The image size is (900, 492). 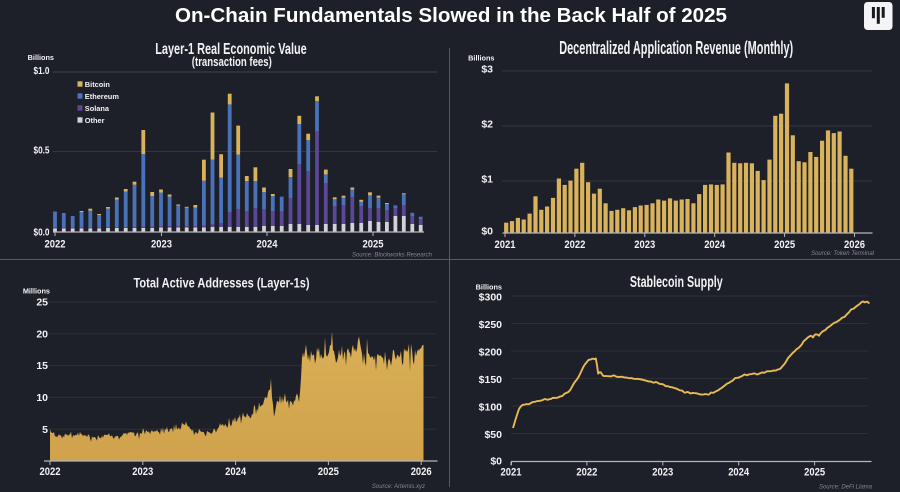 What do you see at coordinates (491, 352) in the screenshot?
I see `svg-text: $200` at bounding box center [491, 352].